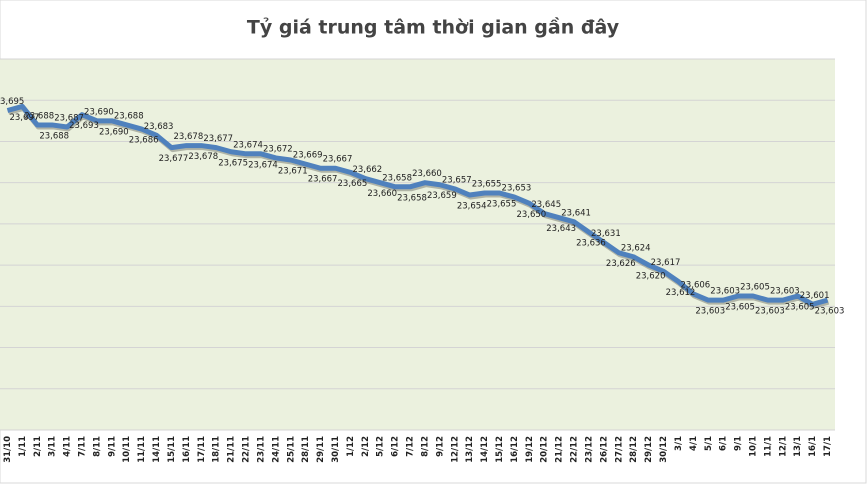 This screenshot has height=484, width=867. Describe the element at coordinates (531, 215) in the screenshot. I see `data-label: 23,650` at that location.